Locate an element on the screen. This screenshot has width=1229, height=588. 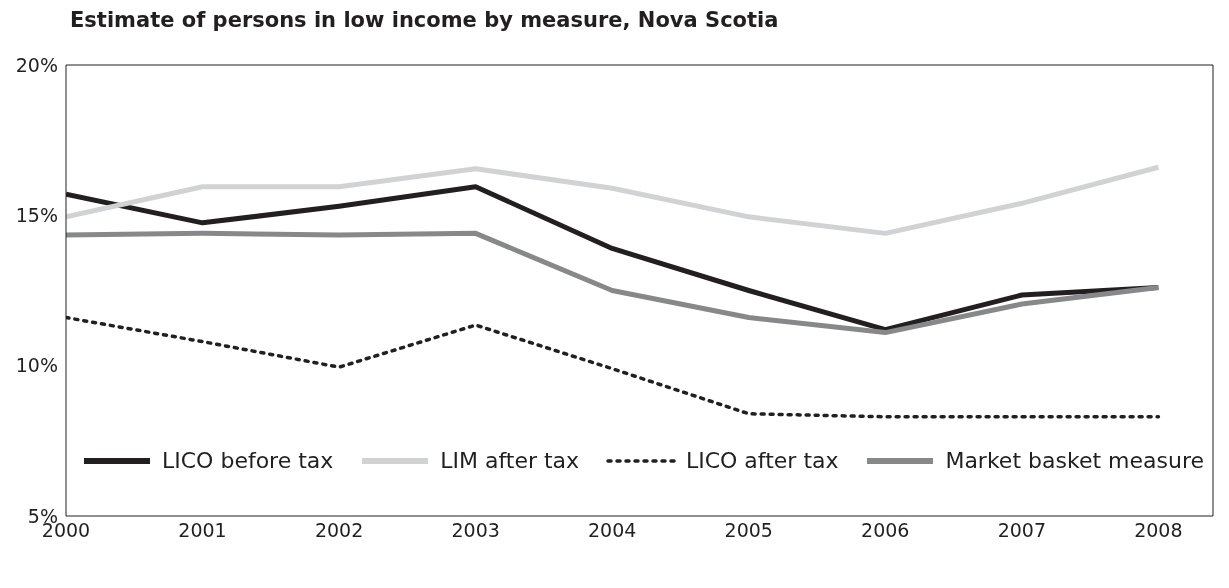
legend-label: Market basket measure is located at coordinates (1074, 460).